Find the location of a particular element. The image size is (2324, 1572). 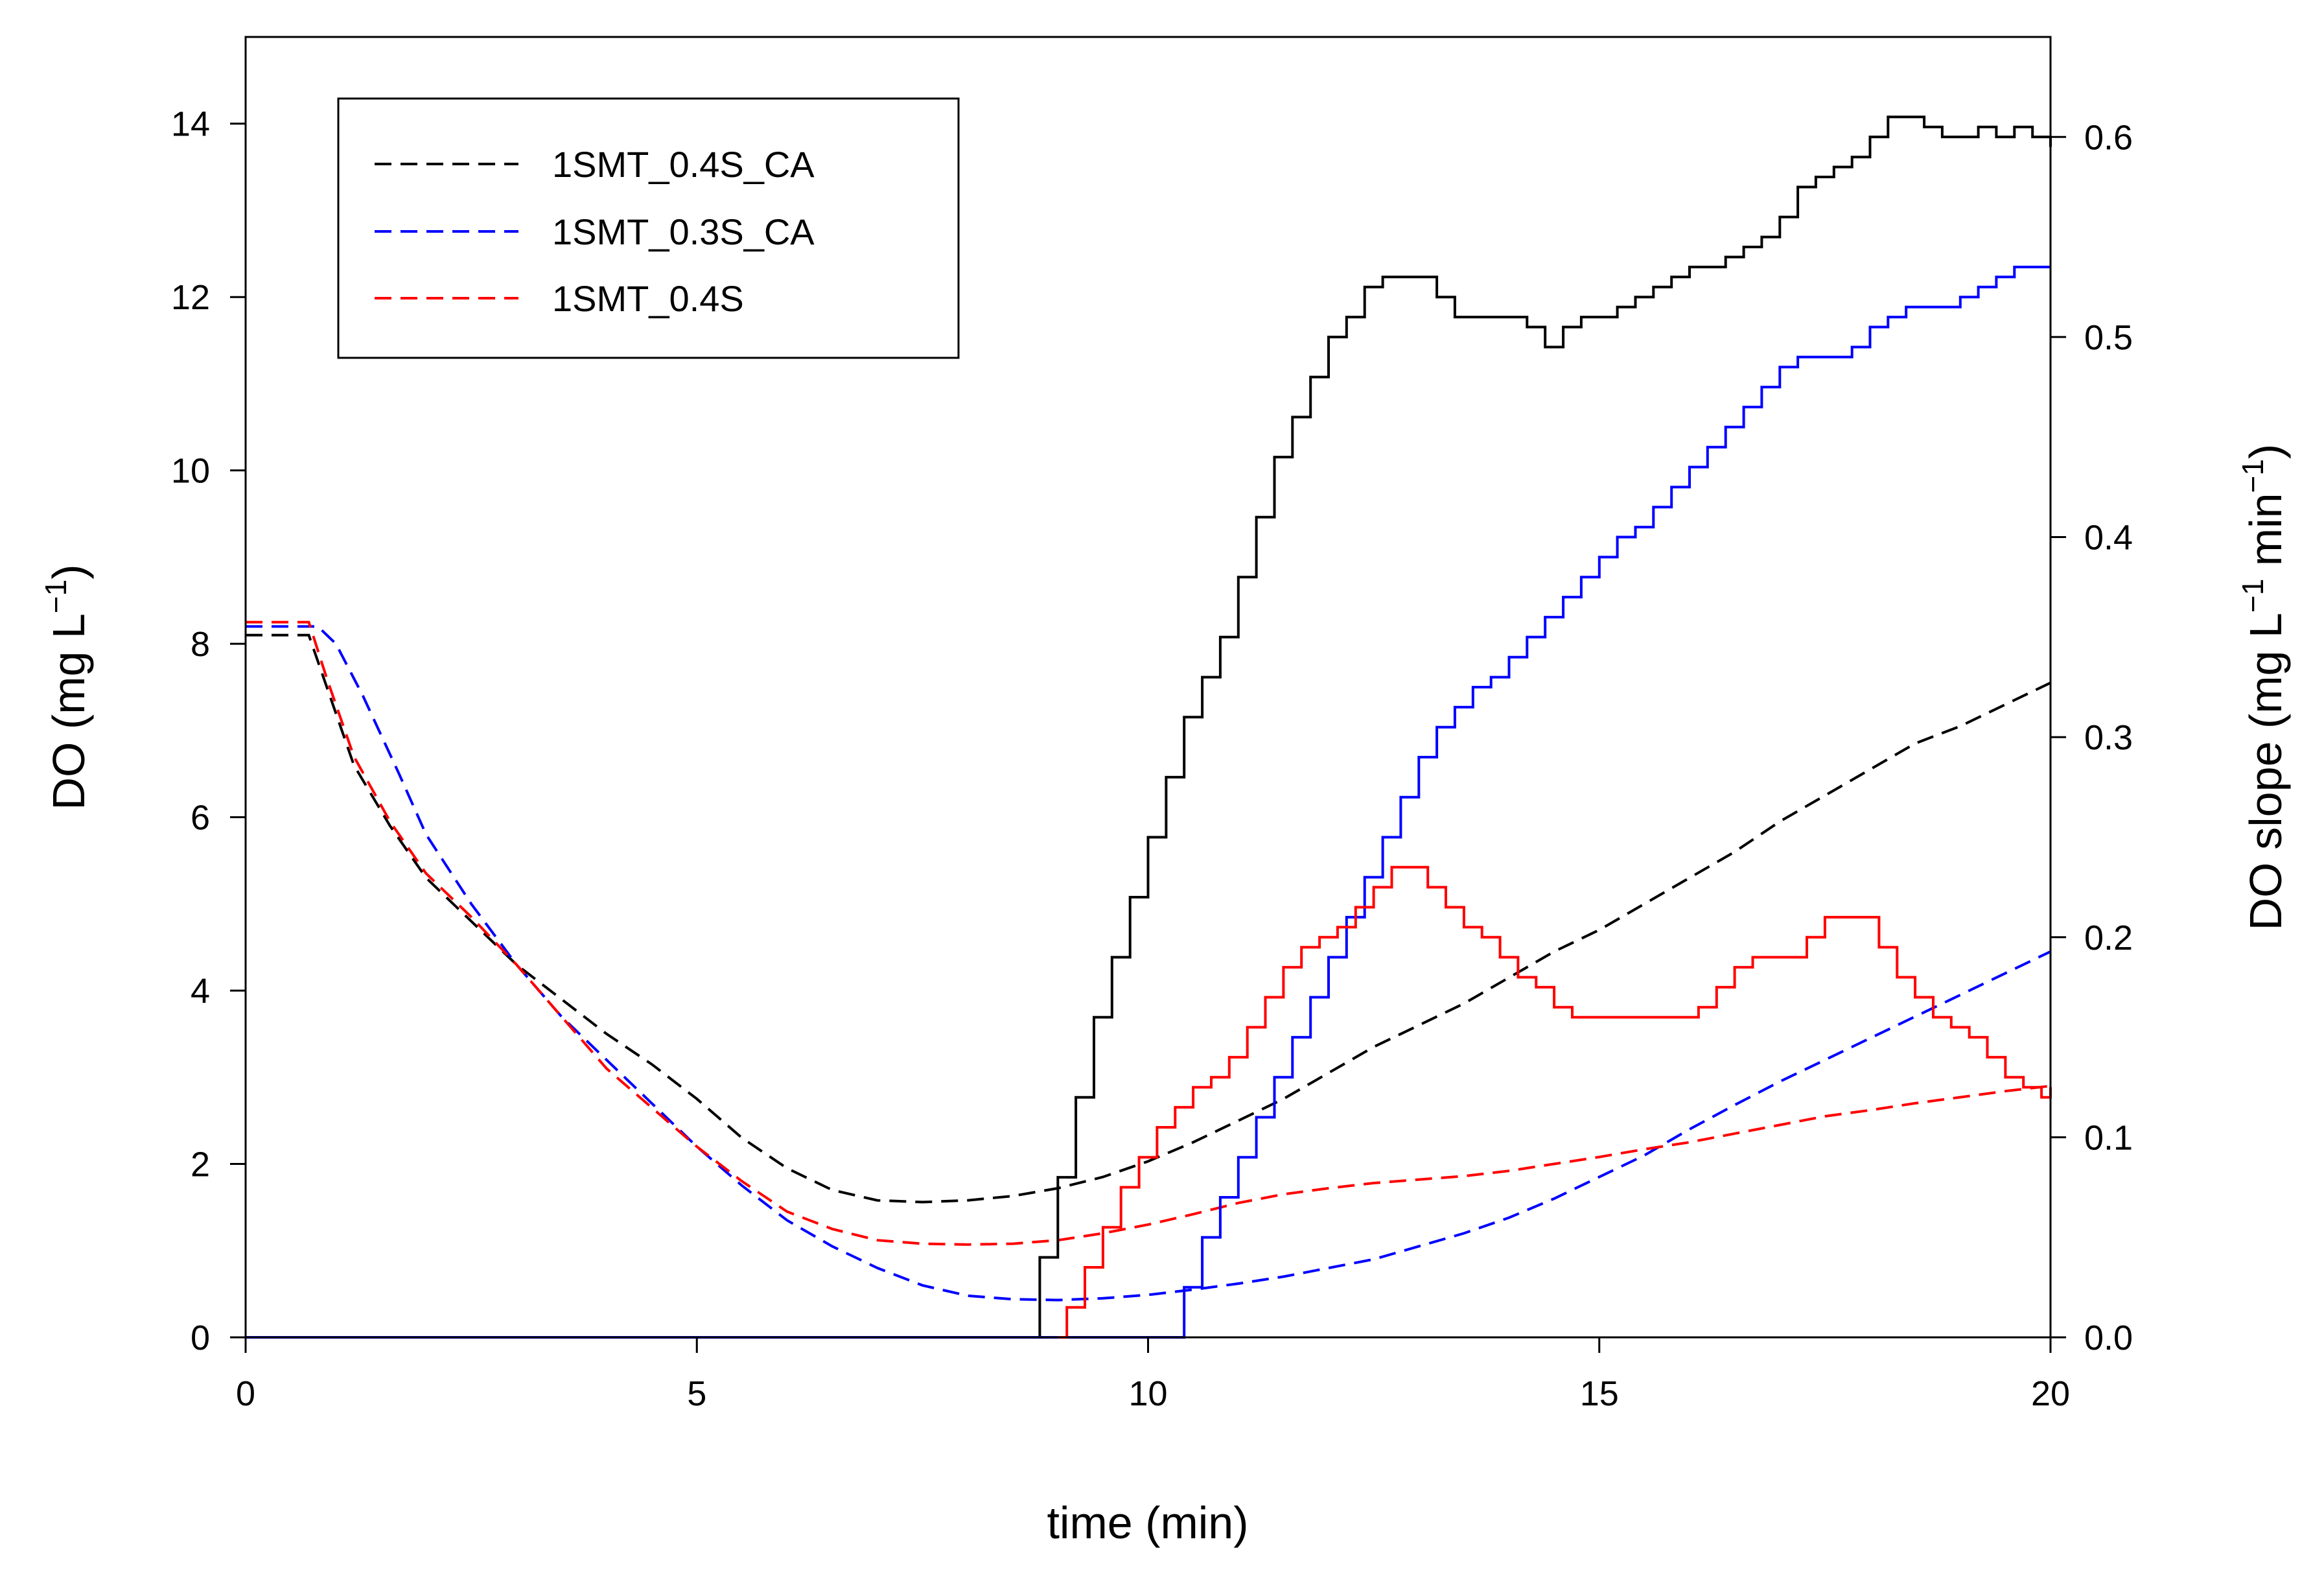

x-tick-label-4: 20 is located at coordinates (2050, 1393).